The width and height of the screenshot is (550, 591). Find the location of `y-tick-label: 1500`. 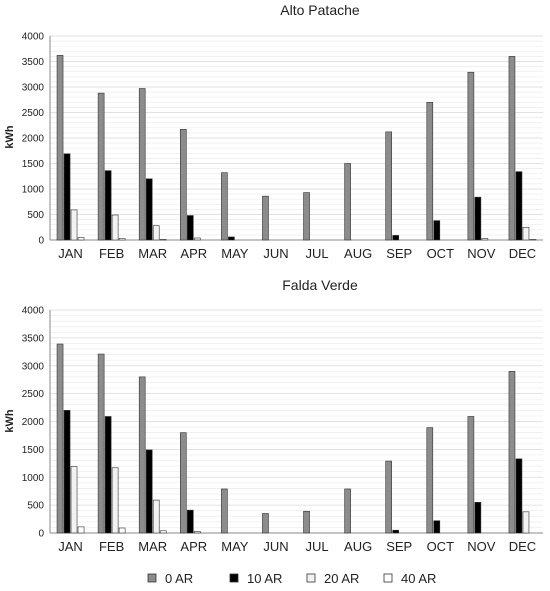

y-tick-label: 1500 is located at coordinates (33, 164).